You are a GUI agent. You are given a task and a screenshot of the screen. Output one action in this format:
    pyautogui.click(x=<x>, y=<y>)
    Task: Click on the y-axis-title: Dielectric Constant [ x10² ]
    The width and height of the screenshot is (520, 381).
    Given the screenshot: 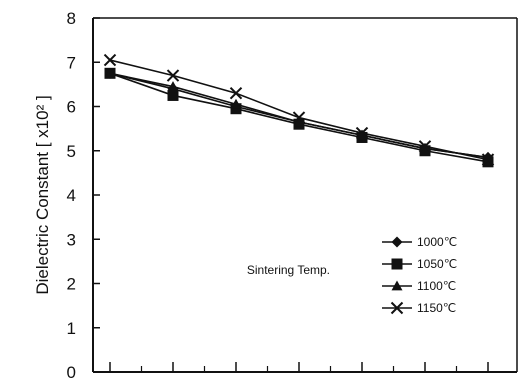 What is the action you would take?
    pyautogui.click(x=42, y=194)
    